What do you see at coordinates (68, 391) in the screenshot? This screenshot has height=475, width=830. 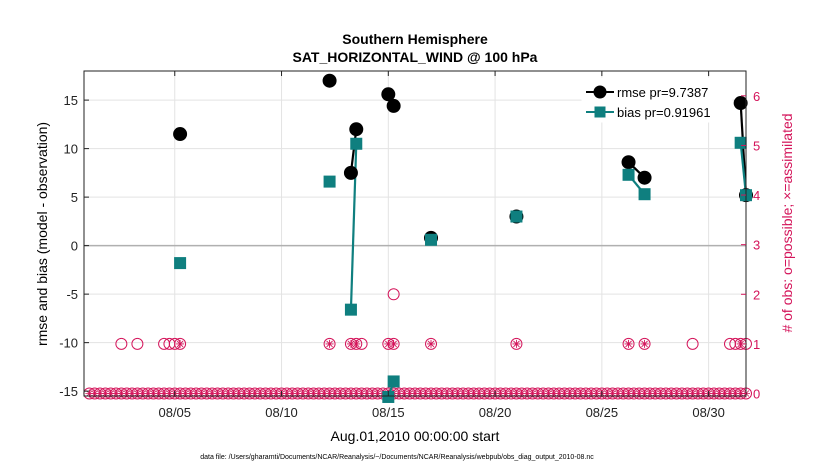 I see `y-tick-label: -15` at bounding box center [68, 391].